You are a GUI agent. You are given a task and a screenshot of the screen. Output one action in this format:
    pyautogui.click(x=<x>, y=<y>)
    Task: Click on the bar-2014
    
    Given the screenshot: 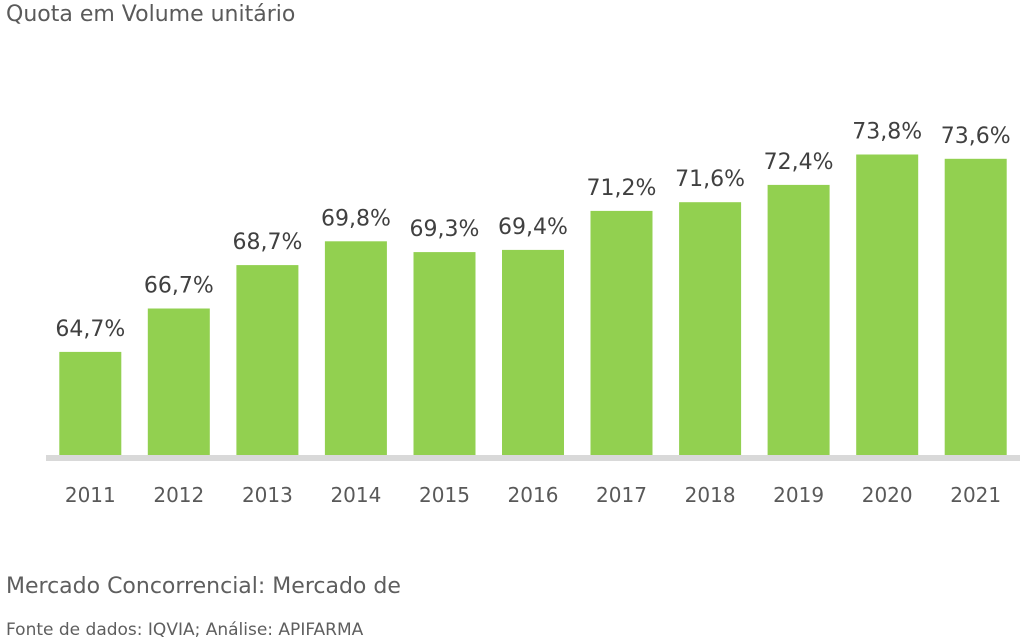 What is the action you would take?
    pyautogui.click(x=355, y=348)
    